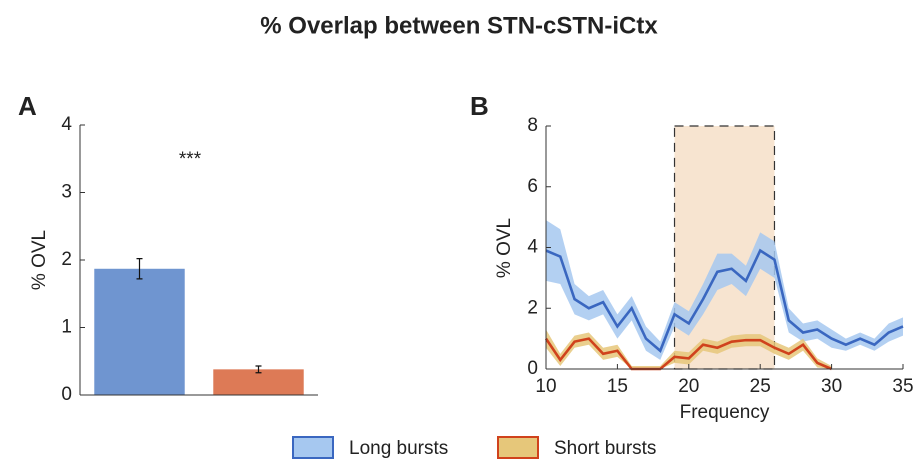  Describe the element at coordinates (479, 106) in the screenshot. I see `panel-label: B` at that location.